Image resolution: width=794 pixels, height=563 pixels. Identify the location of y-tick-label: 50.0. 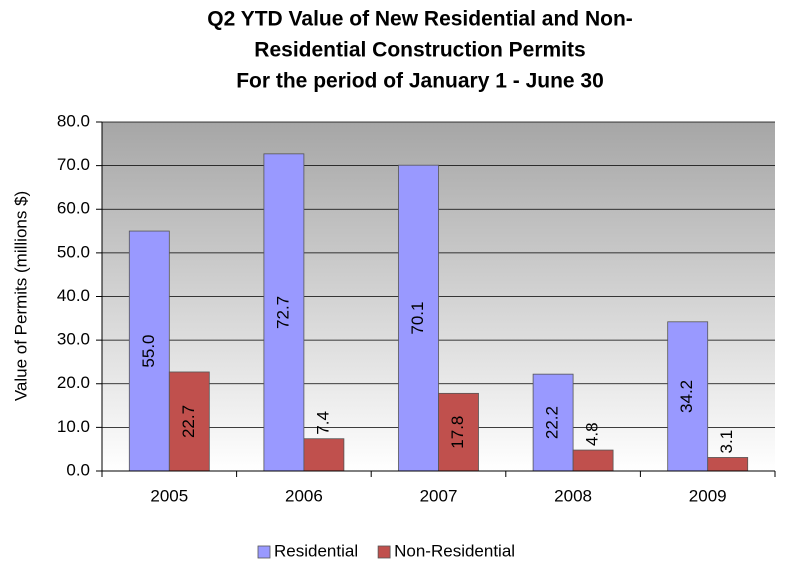
(73, 251).